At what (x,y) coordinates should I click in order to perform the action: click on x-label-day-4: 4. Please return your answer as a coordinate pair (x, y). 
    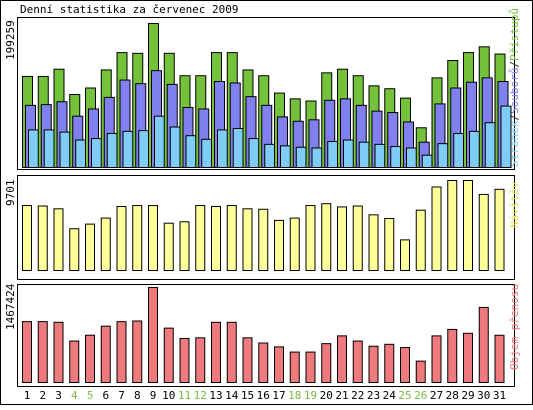
    Looking at the image, I should click on (74, 395).